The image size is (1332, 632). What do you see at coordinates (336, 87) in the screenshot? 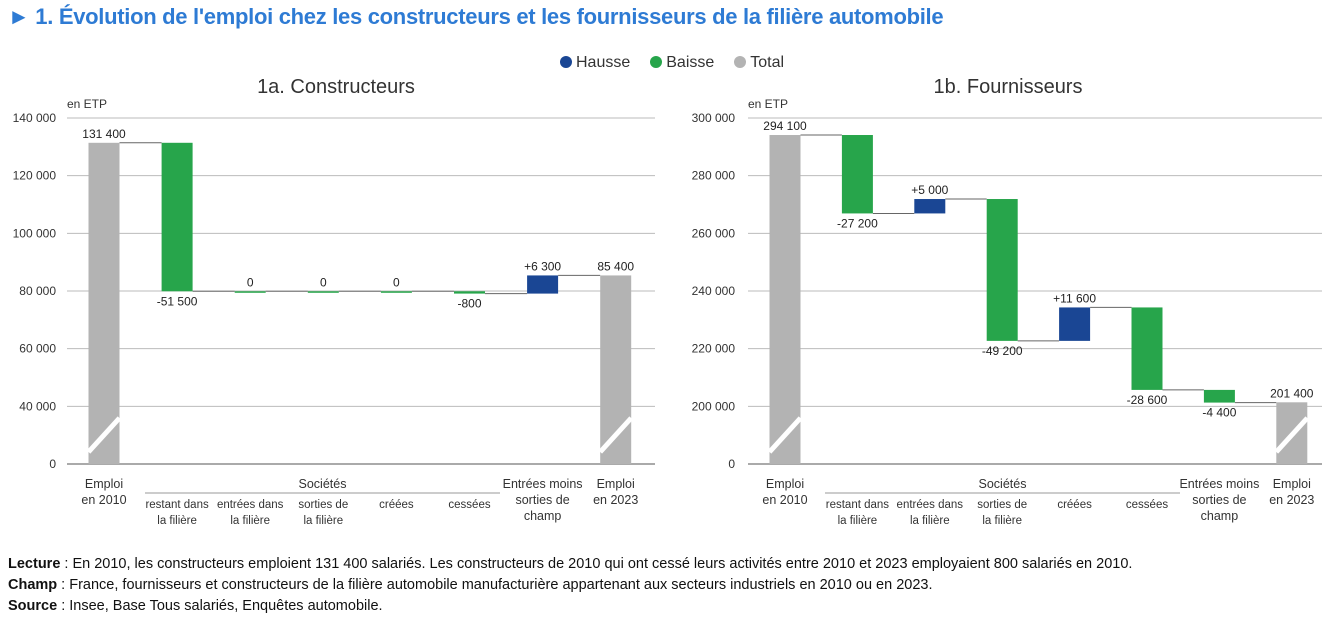
I see `chart-title: 1a. Constructeurs` at bounding box center [336, 87].